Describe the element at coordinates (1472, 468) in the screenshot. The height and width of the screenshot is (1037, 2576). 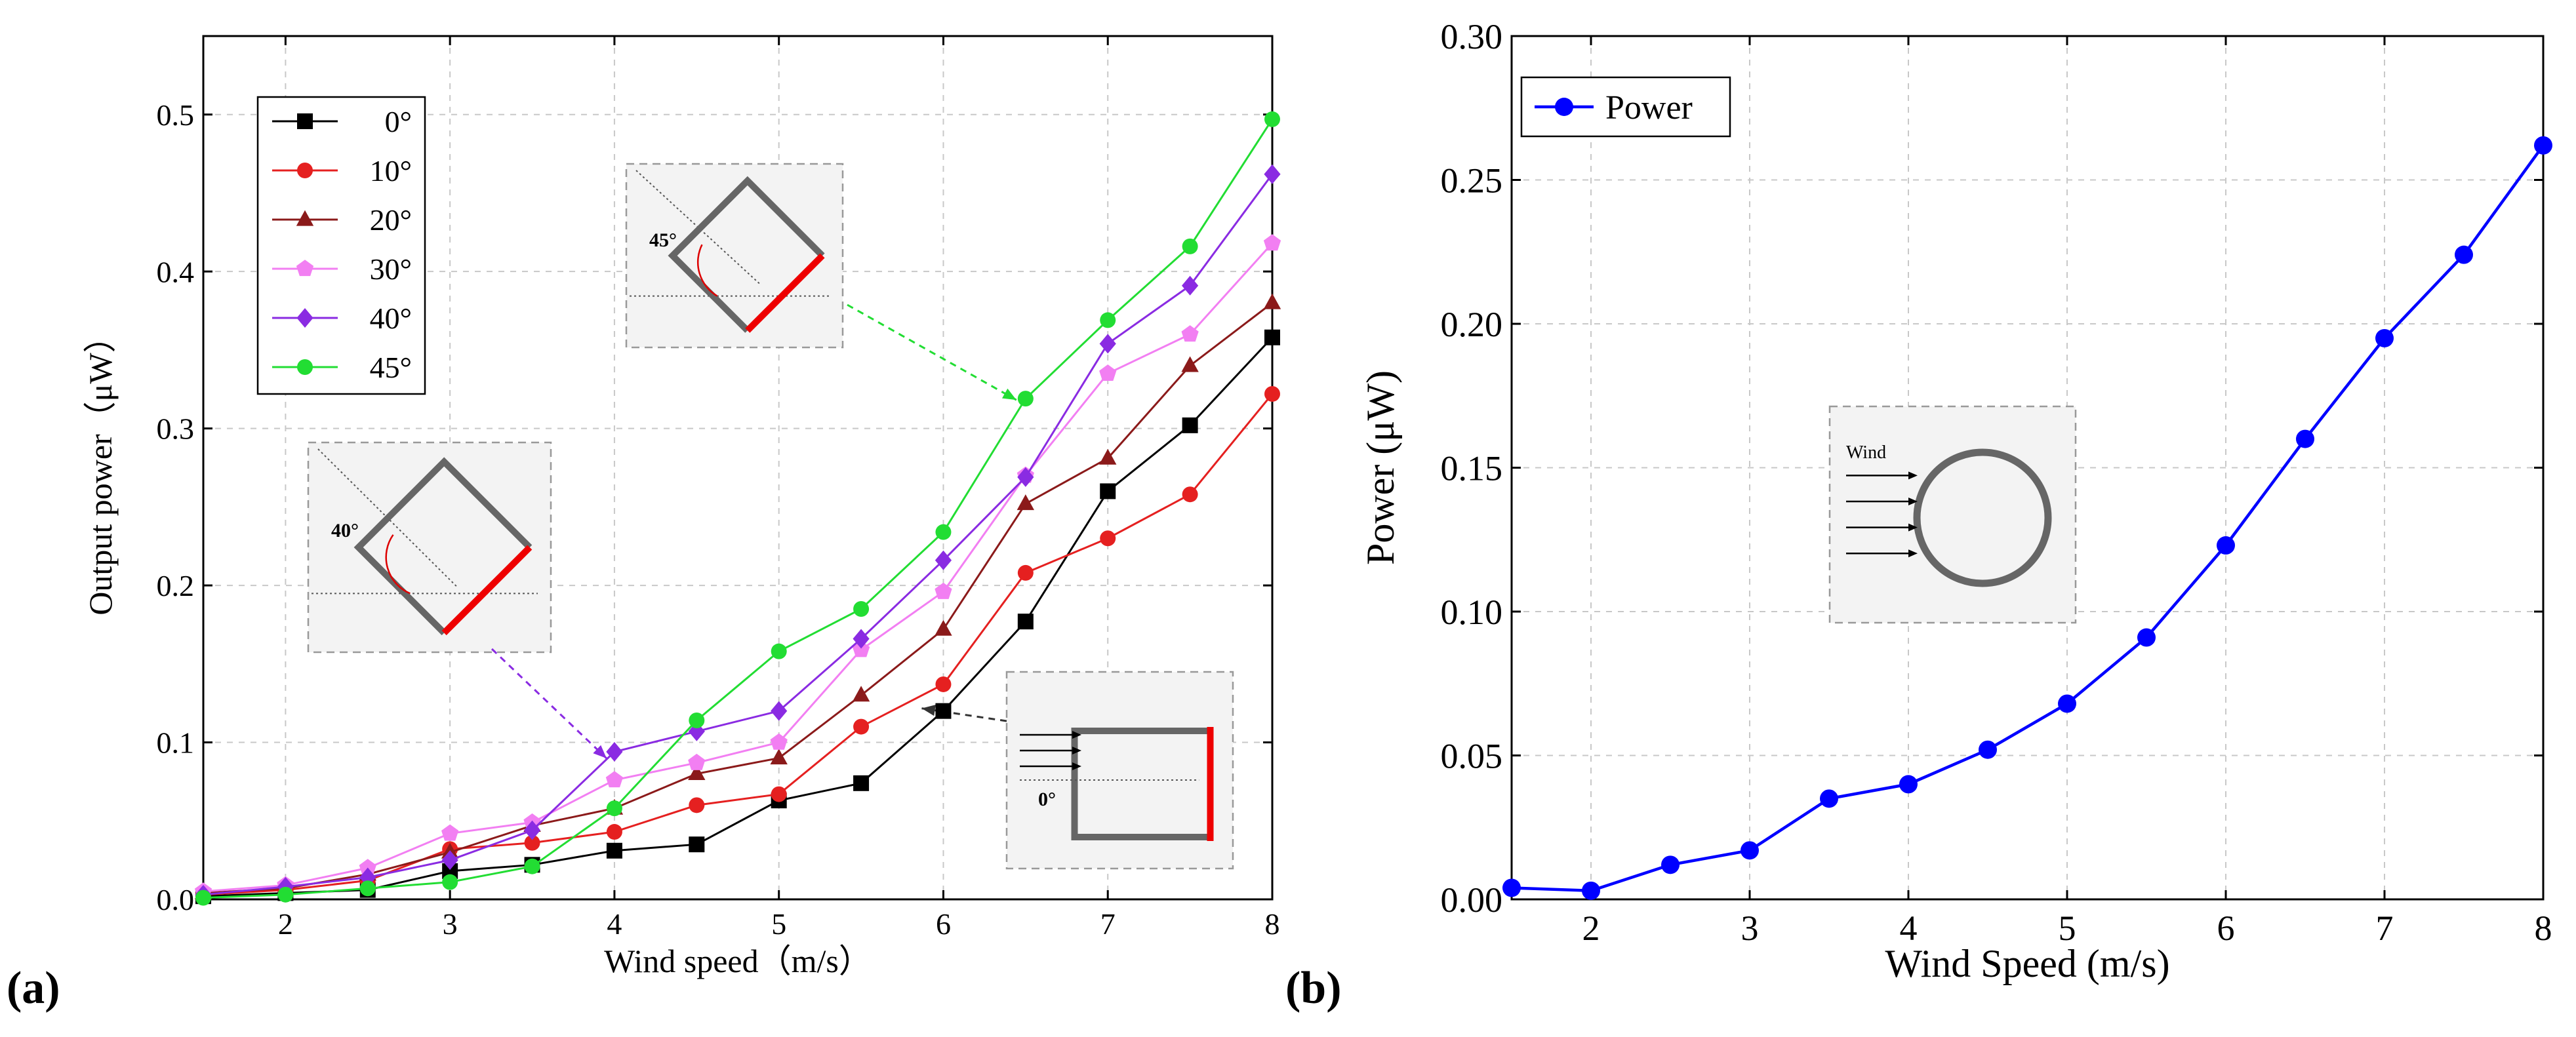
I see `y-tick-label: 0.15` at that location.